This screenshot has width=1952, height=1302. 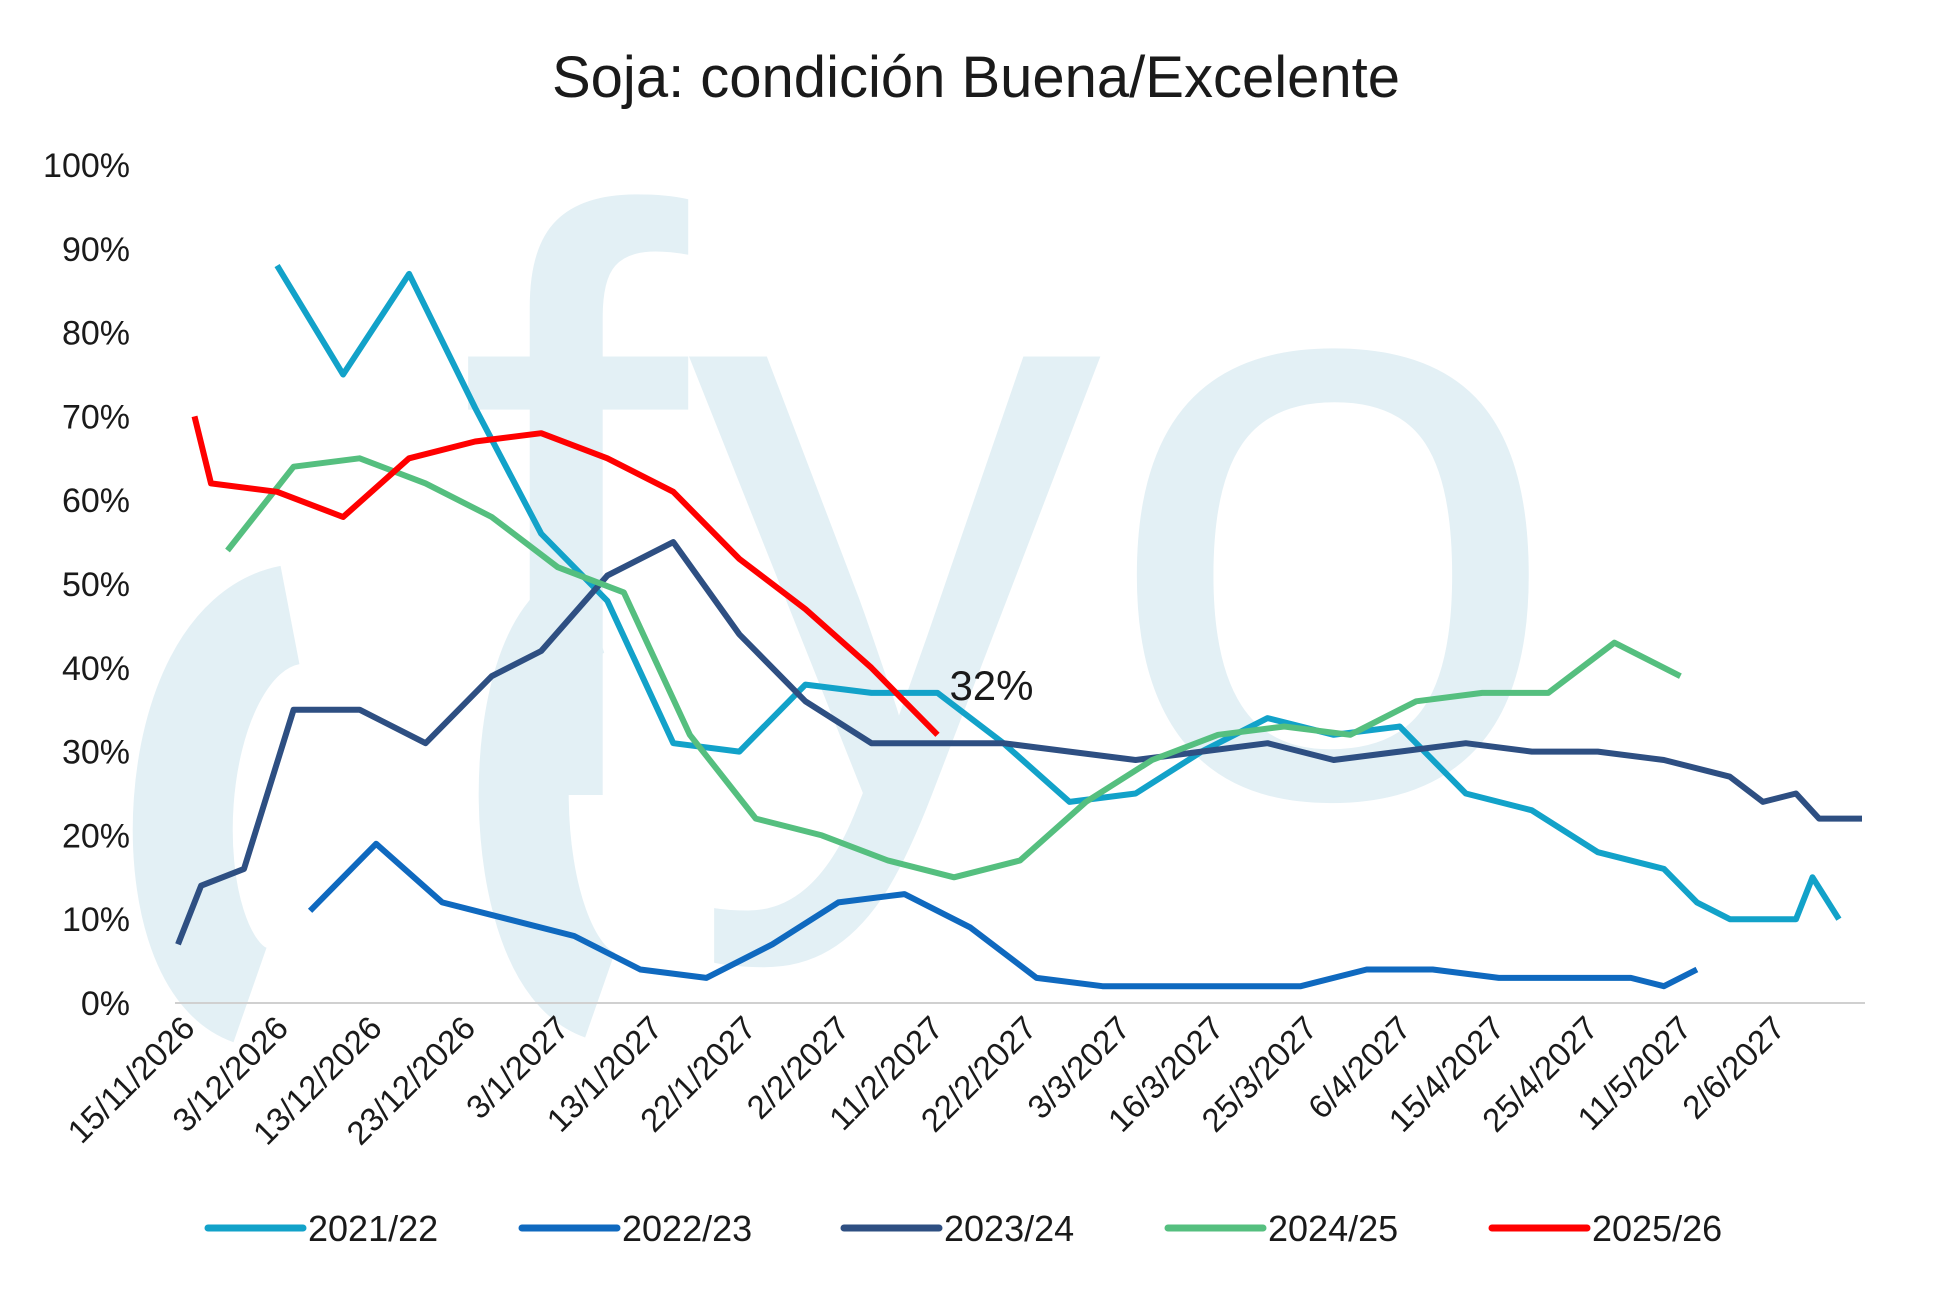 I want to click on annotations: 32%, so click(x=991, y=685).